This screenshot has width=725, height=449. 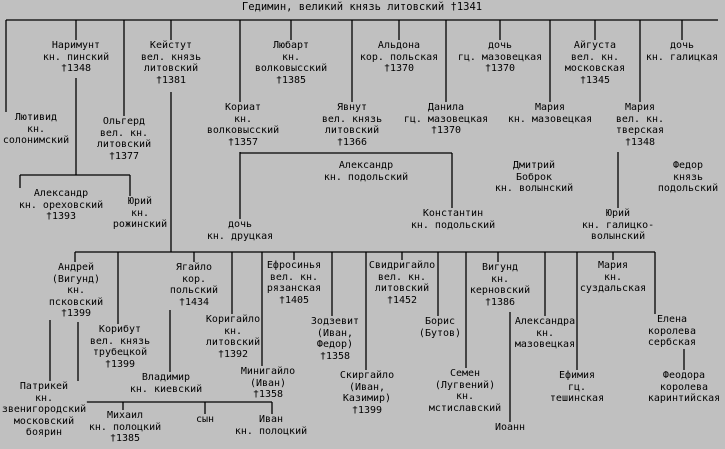 What do you see at coordinates (243, 131) in the screenshot?
I see `person-line: волковысский` at bounding box center [243, 131].